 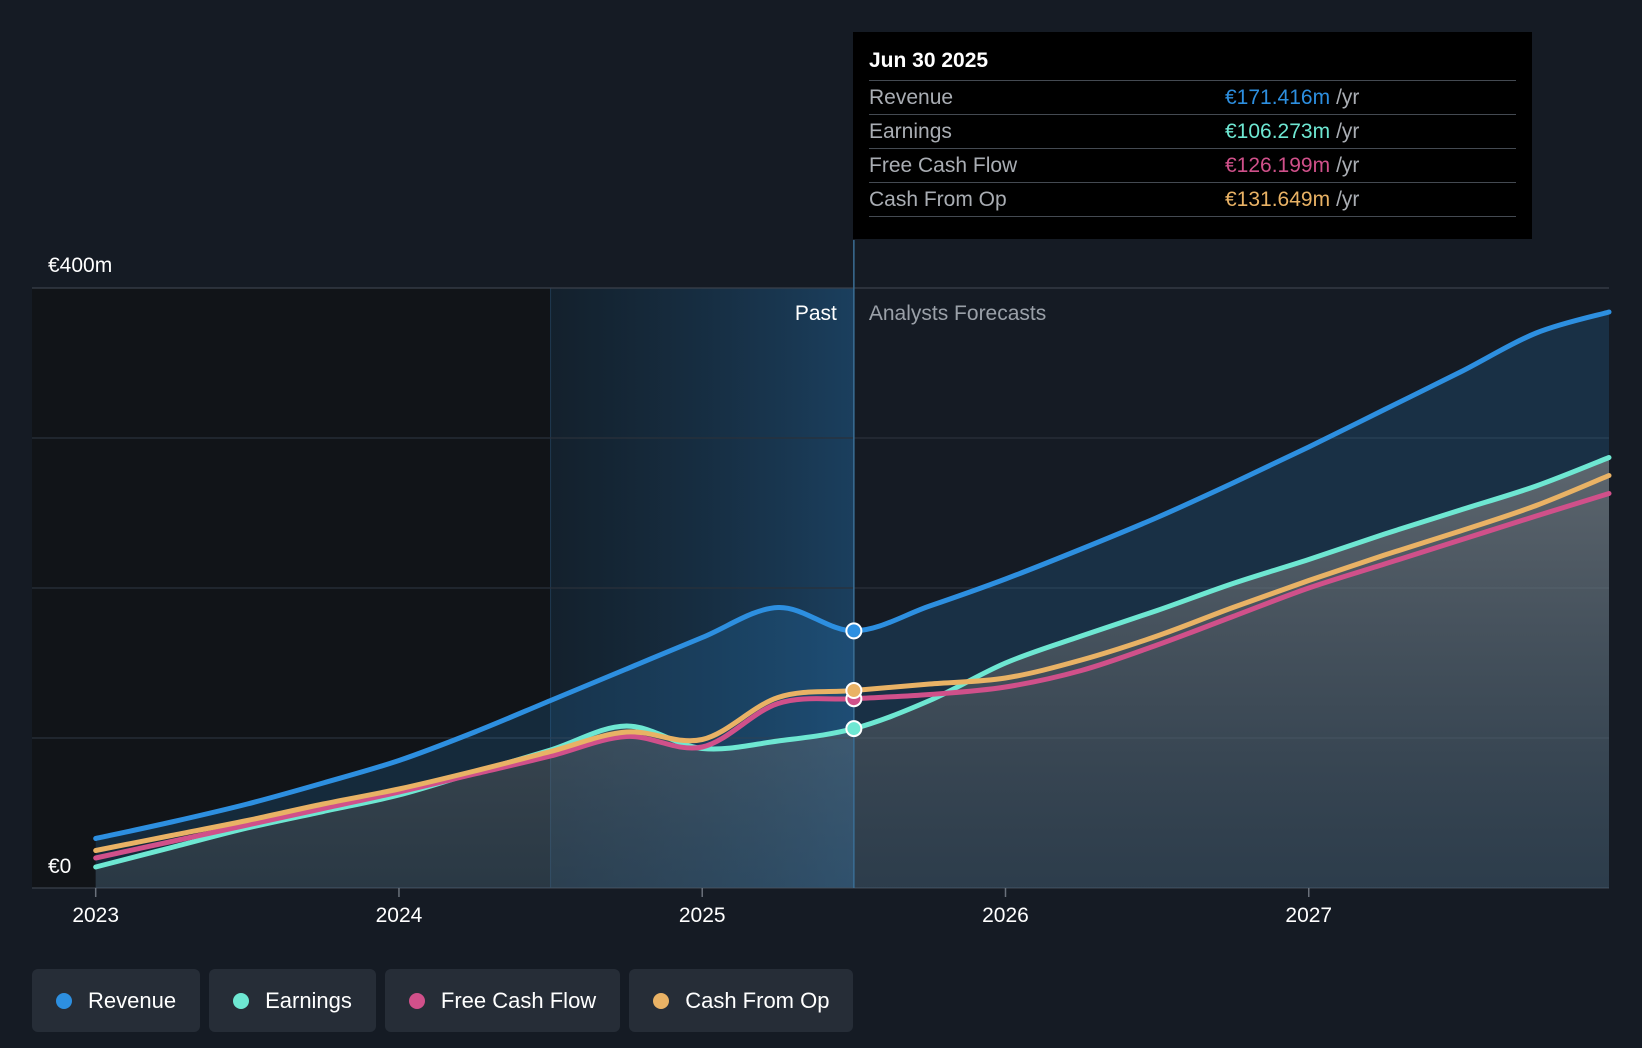 I want to click on tooltip-name: Revenue, so click(x=911, y=97).